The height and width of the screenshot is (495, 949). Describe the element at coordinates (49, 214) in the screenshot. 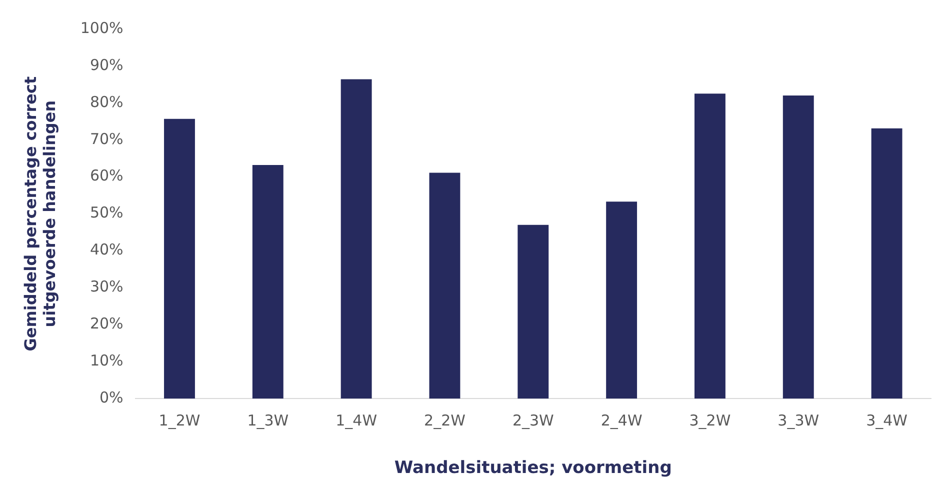

I see `text: uitgevoerde handelingen` at that location.